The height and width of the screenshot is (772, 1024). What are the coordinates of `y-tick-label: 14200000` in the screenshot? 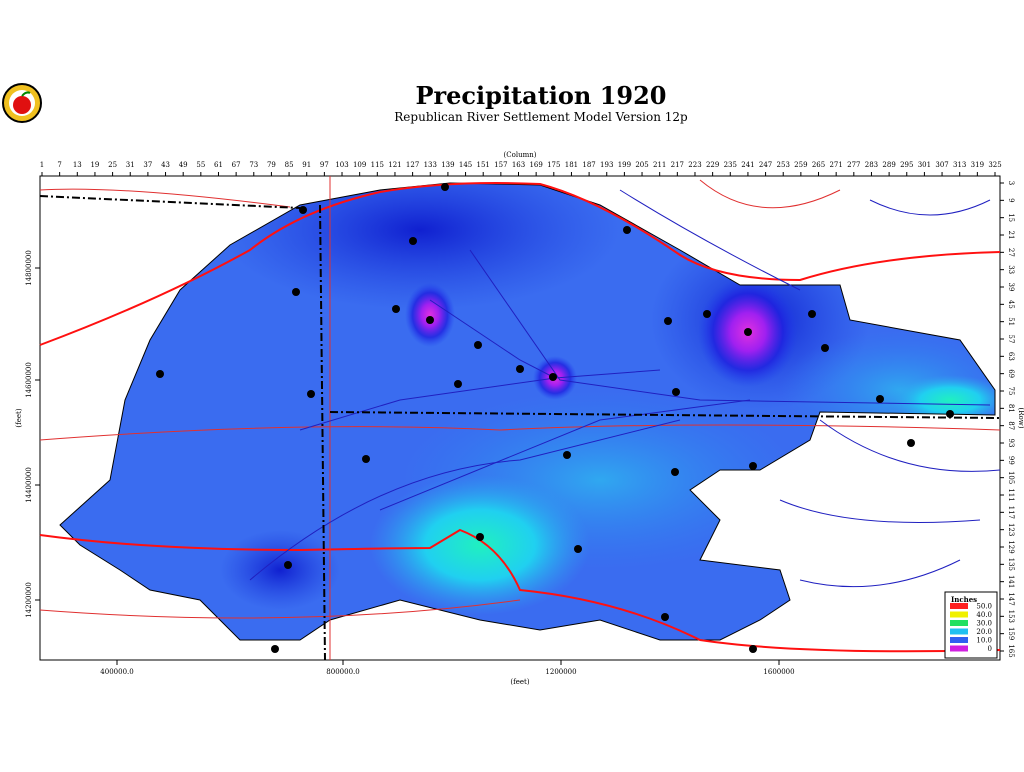 It's located at (29, 600).